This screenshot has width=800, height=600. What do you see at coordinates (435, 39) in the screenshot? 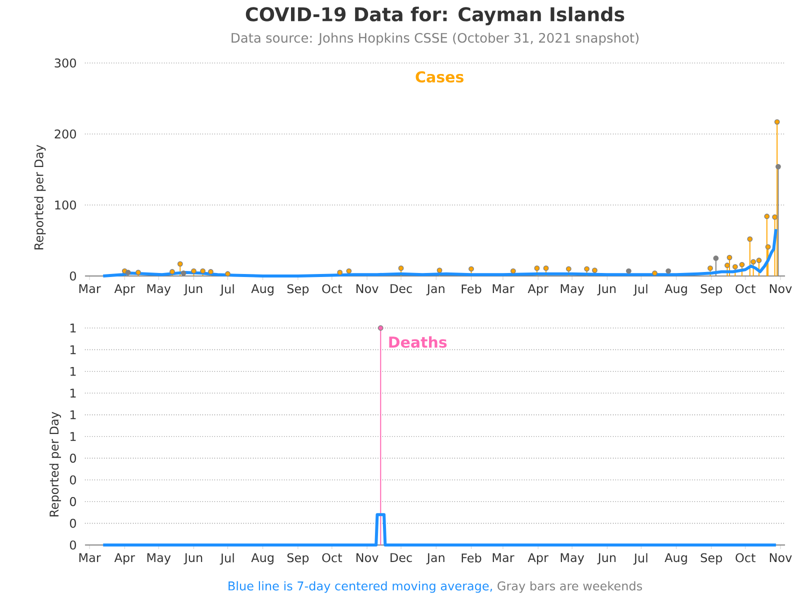
I see `chart-subtitle: Data source: Johns Hopkins CSSE (October 31, 2021 snapshot)` at bounding box center [435, 39].